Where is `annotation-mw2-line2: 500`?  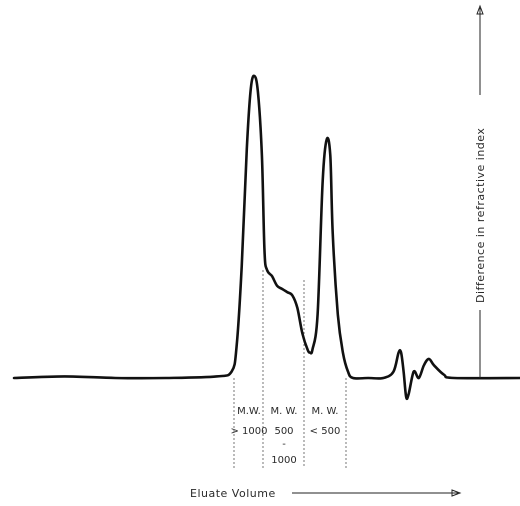
annotation-mw2-line2: 500 is located at coordinates (283, 431).